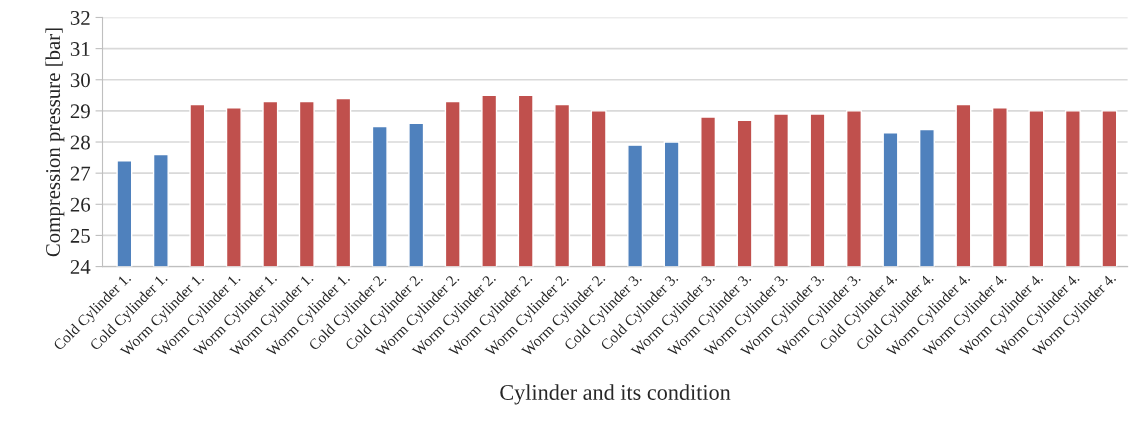  What do you see at coordinates (55, 142) in the screenshot?
I see `y-axis-title: Compression pressure [bar]` at bounding box center [55, 142].